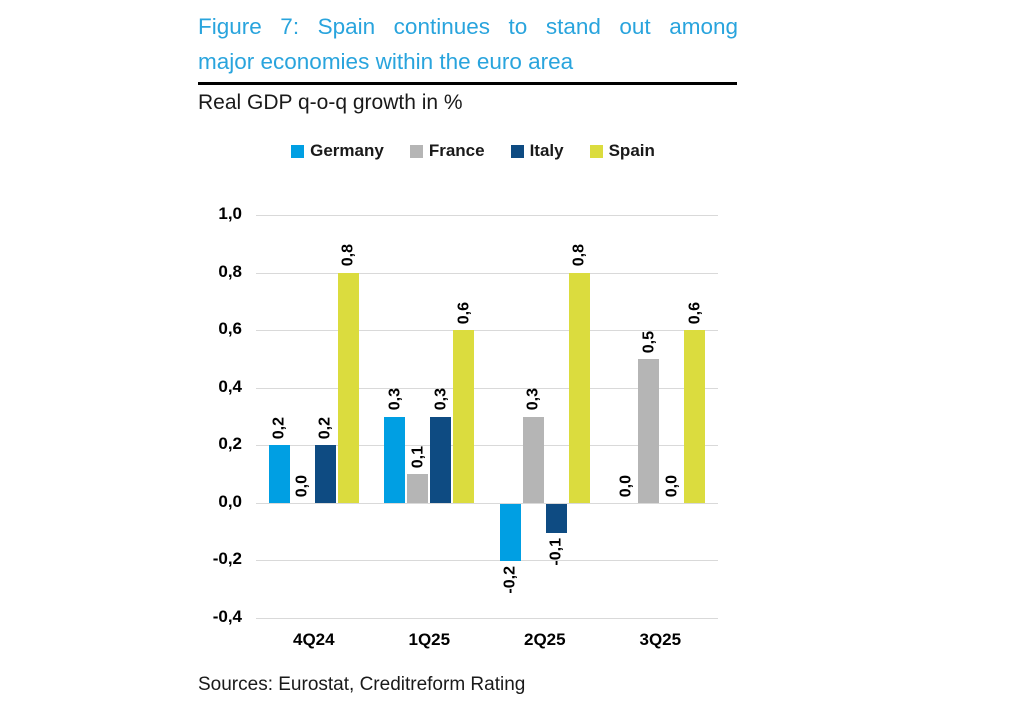 The height and width of the screenshot is (702, 1024). Describe the element at coordinates (279, 474) in the screenshot. I see `bar-germany-4q24` at that location.